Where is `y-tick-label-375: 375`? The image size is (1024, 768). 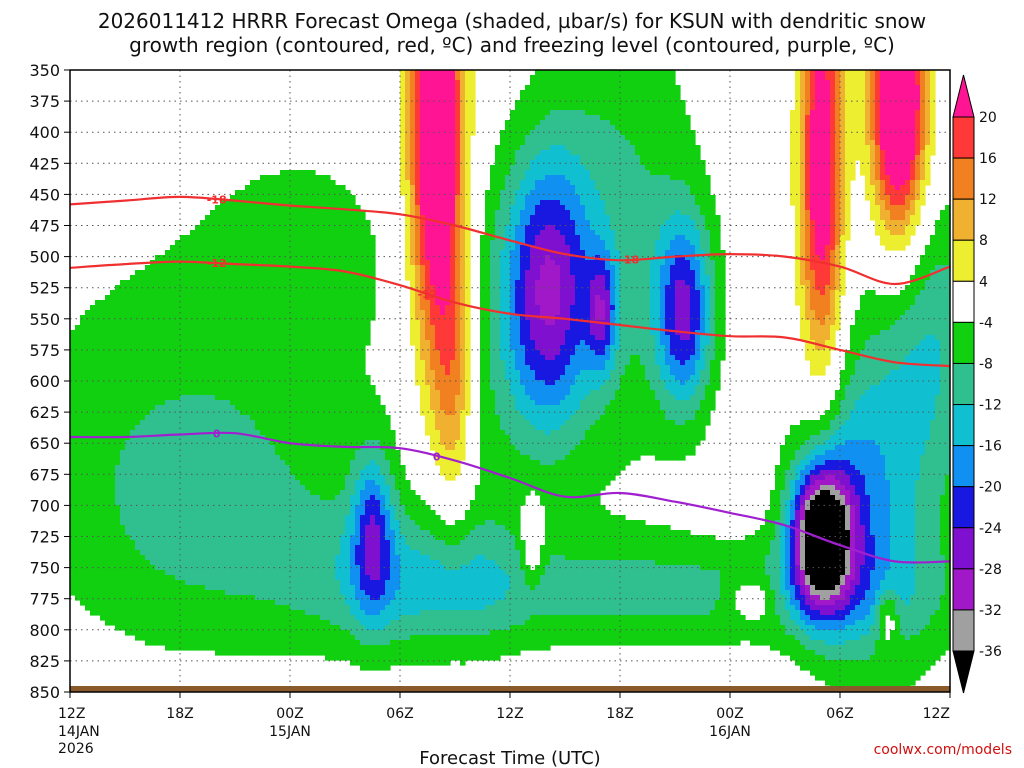
y-tick-label-375: 375 is located at coordinates (44, 101).